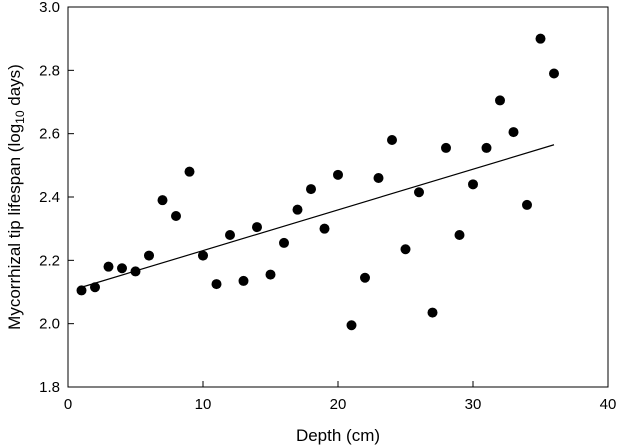 The image size is (622, 446). What do you see at coordinates (14, 227) in the screenshot?
I see `y-axis-label-prefix: Mycorrhizal tip lifespan (log` at bounding box center [14, 227].